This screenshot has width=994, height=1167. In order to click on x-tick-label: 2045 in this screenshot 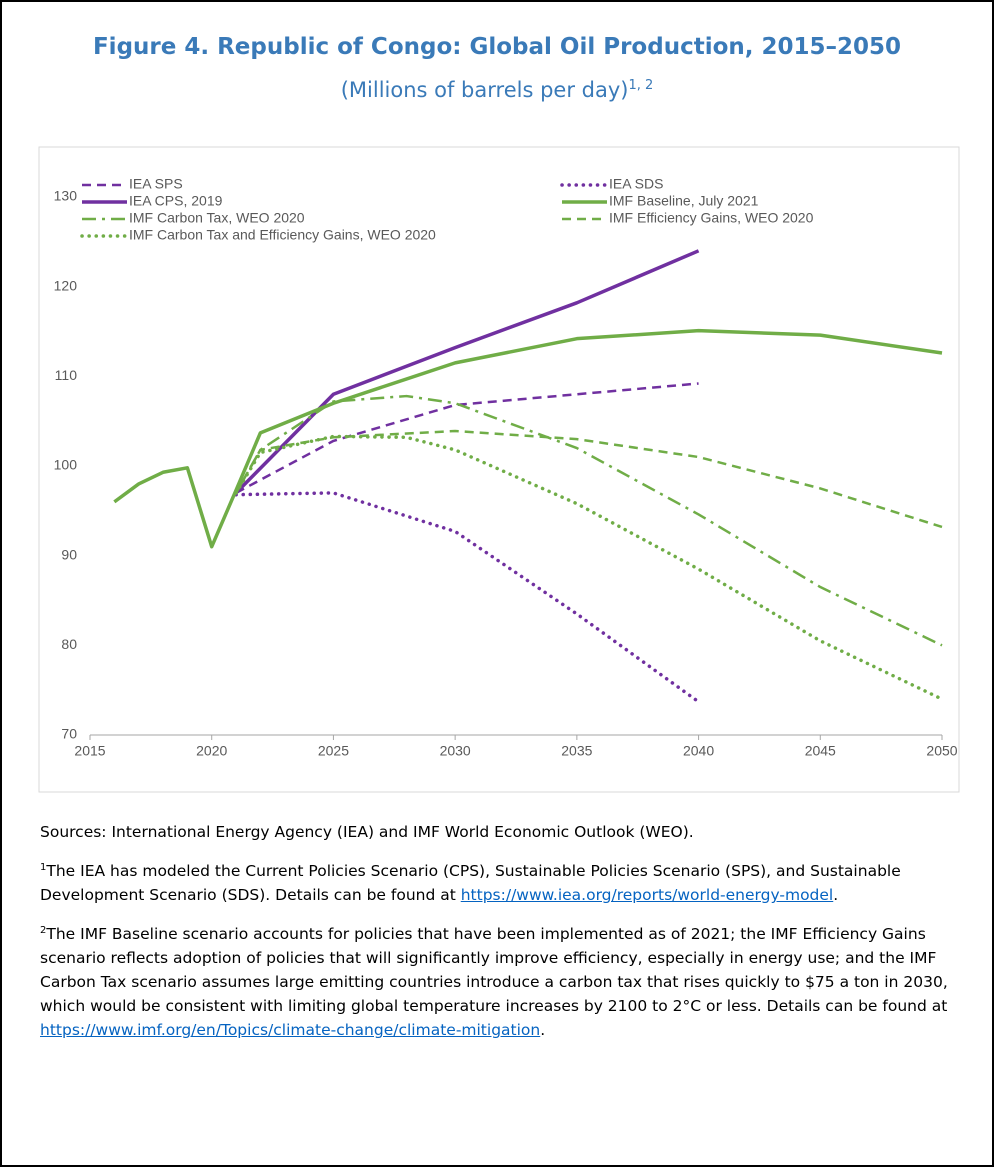, I will do `click(820, 751)`.